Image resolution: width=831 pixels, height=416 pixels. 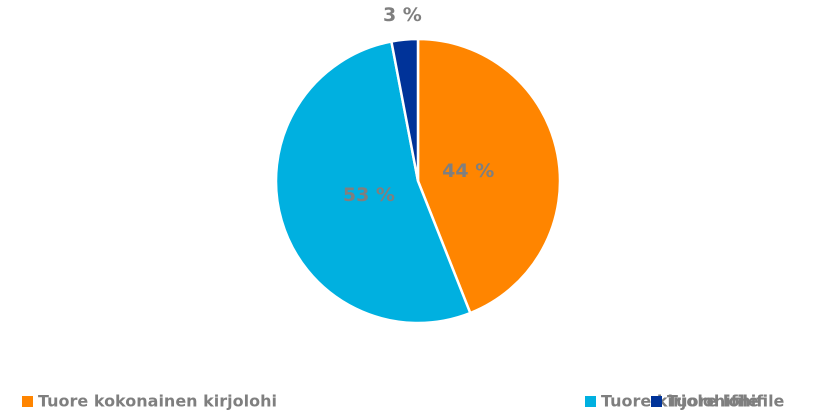 I want to click on legend-label: Tuore lohifile, so click(x=726, y=401).